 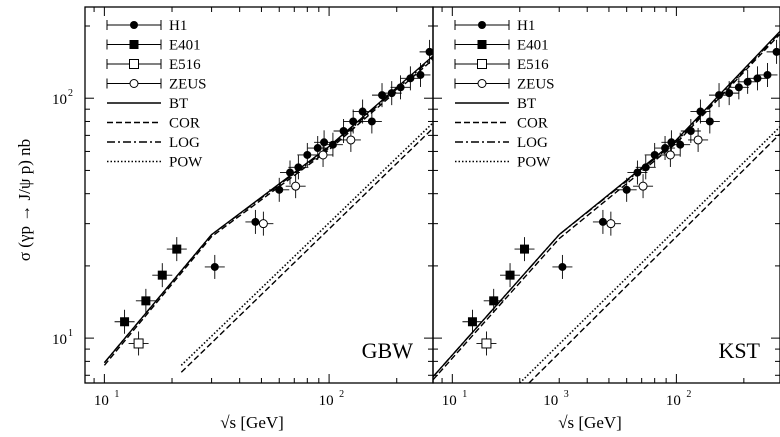 What do you see at coordinates (70, 93) in the screenshot?
I see `y-tick-label-exponent: 2` at bounding box center [70, 93].